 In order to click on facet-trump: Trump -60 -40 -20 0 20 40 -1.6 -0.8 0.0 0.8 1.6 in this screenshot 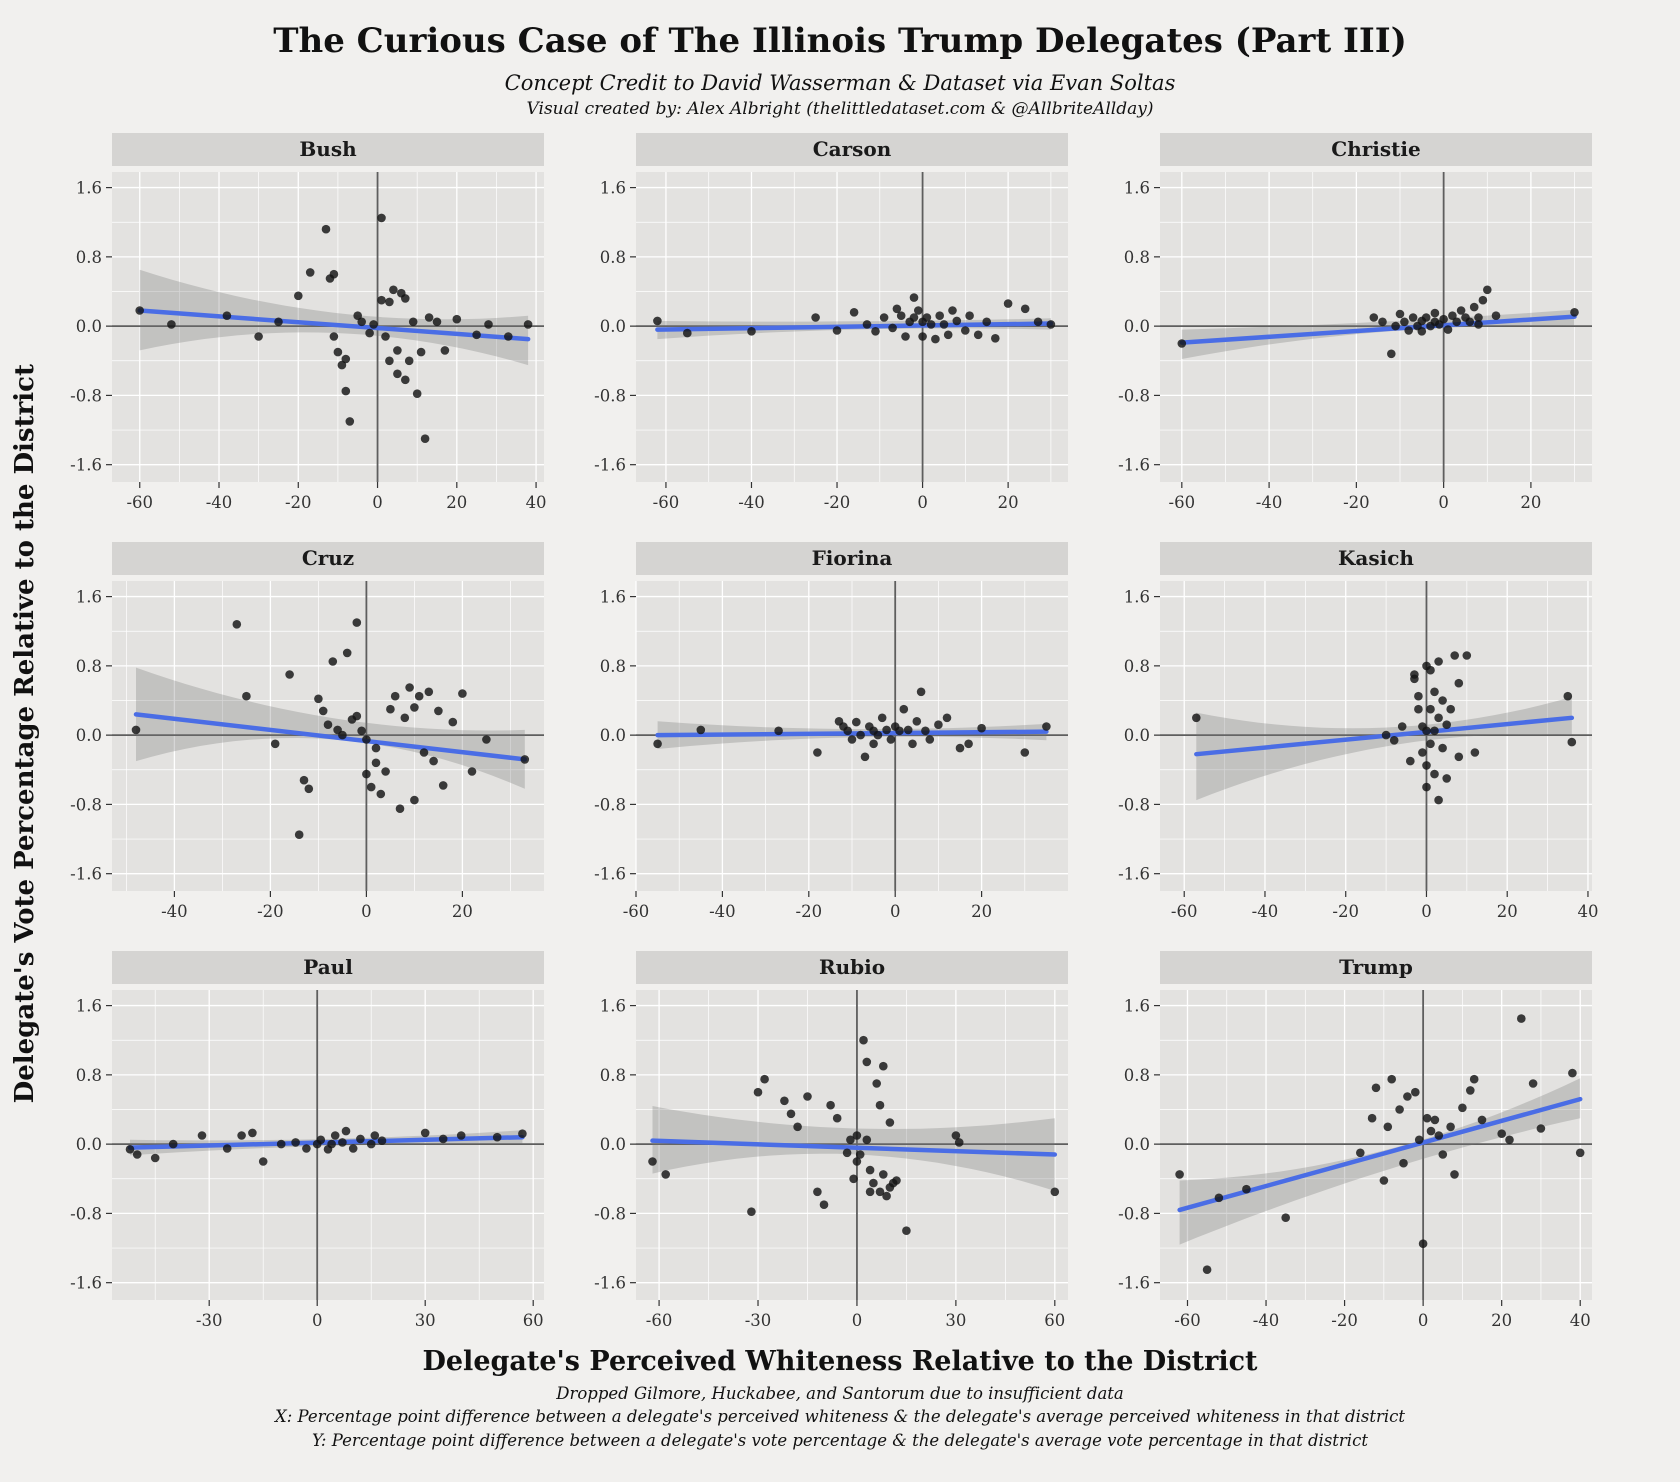, I will do `click(1352, 1143)`.